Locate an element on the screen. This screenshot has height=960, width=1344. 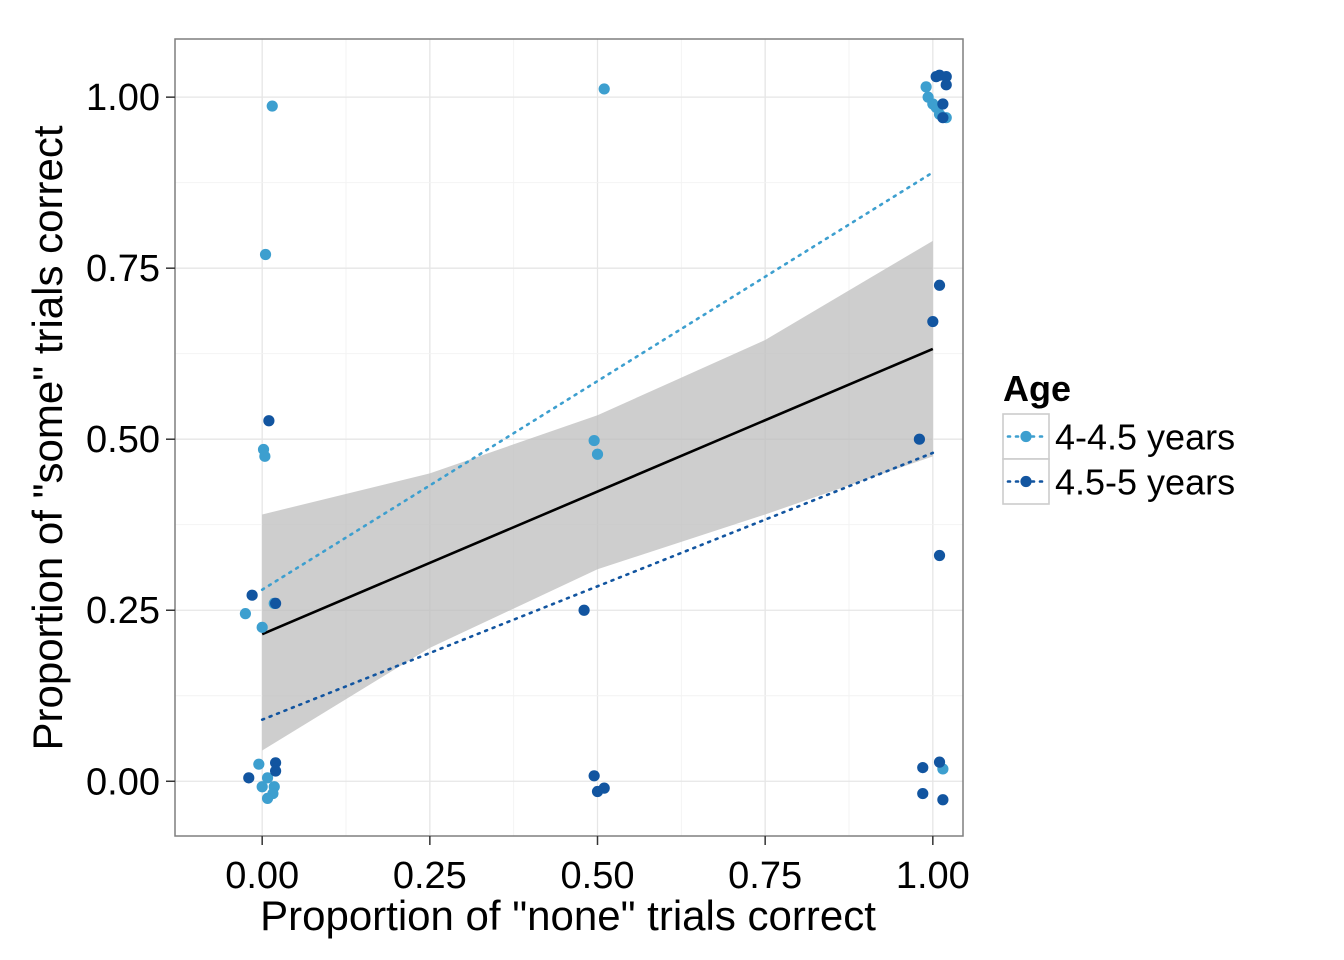
x-tick-label: 0.50 is located at coordinates (598, 876).